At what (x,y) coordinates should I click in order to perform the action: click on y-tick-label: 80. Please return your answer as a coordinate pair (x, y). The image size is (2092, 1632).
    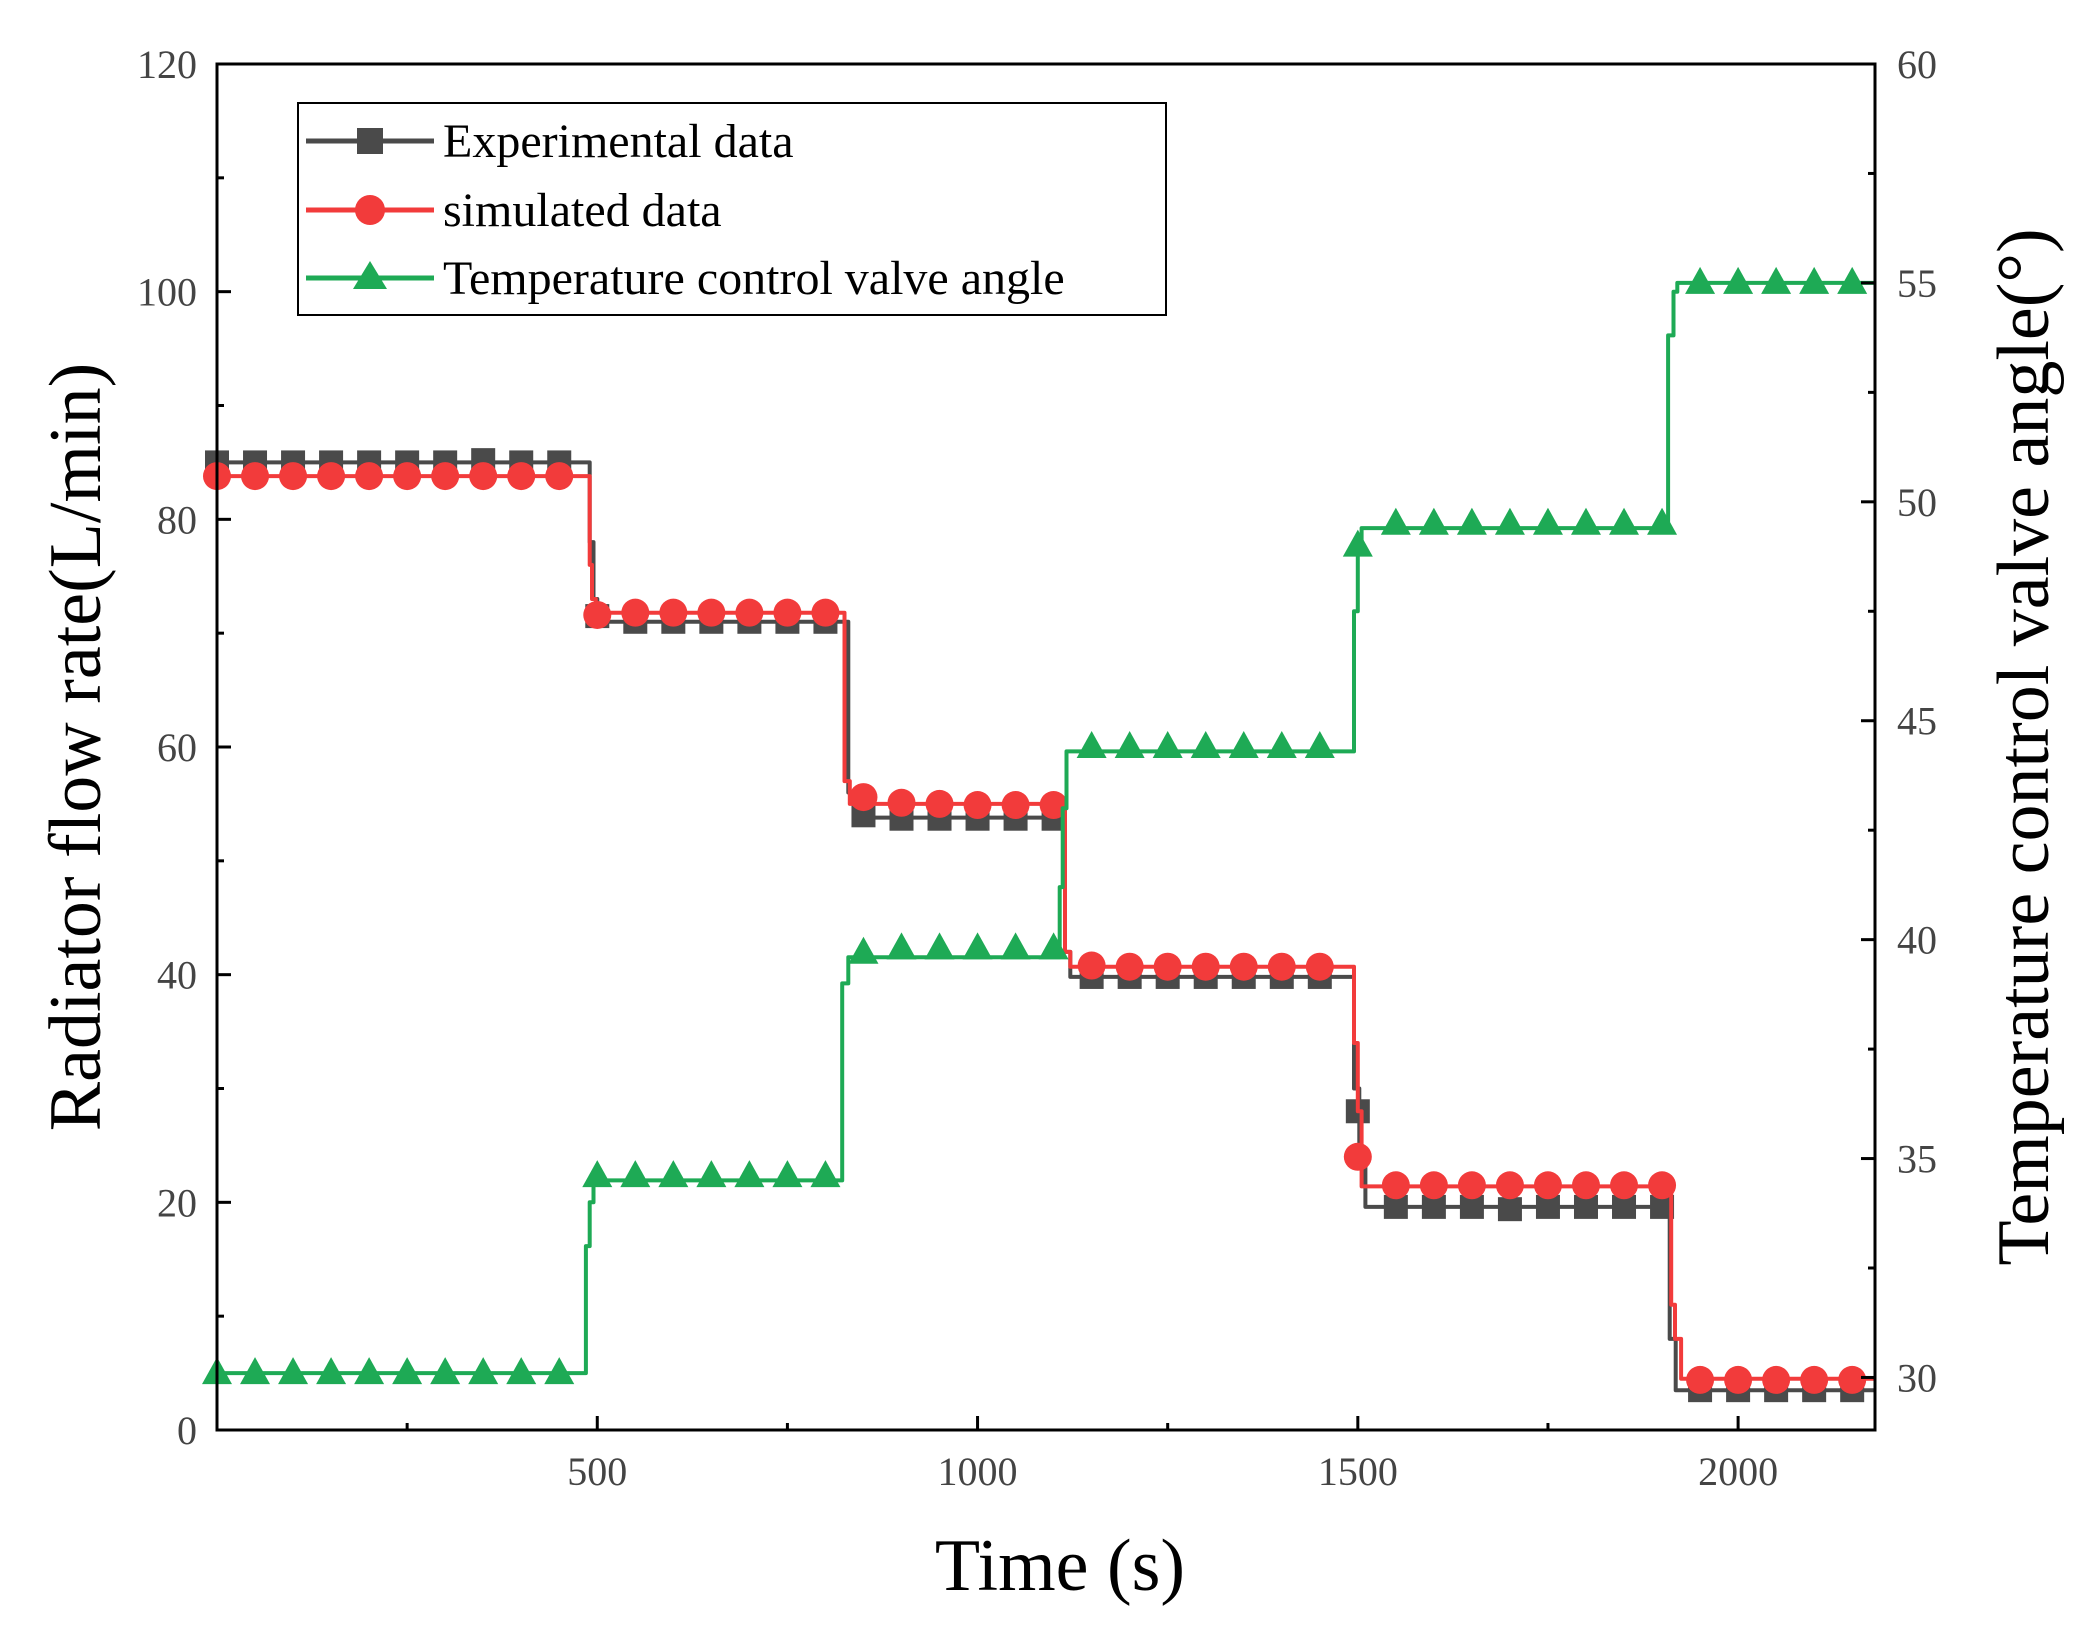
    Looking at the image, I should click on (177, 519).